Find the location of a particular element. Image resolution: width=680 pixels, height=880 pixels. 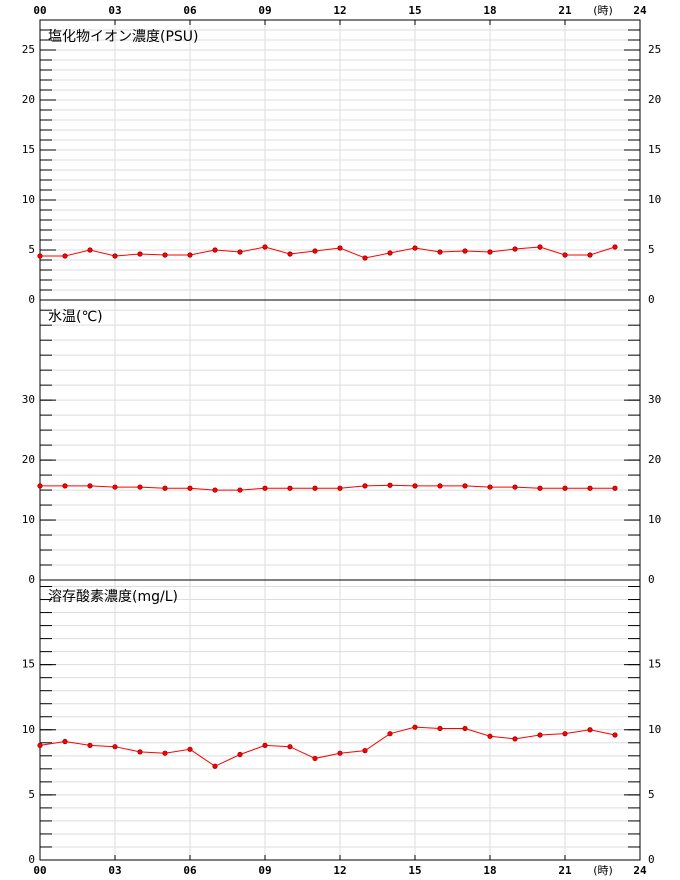

x-tick-label: 18 is located at coordinates (489, 10).